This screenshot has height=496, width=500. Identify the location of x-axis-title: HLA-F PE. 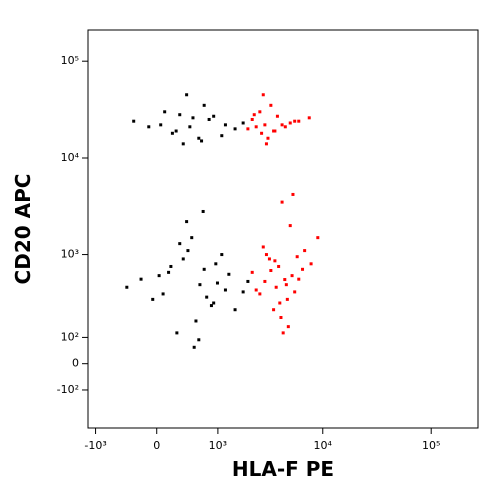
(283, 469).